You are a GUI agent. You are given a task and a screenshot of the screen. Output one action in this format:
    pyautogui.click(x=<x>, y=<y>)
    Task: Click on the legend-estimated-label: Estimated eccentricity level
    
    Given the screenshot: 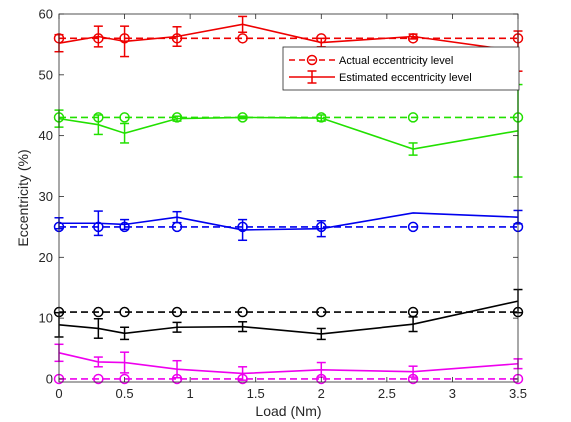 What is the action you would take?
    pyautogui.click(x=405, y=78)
    